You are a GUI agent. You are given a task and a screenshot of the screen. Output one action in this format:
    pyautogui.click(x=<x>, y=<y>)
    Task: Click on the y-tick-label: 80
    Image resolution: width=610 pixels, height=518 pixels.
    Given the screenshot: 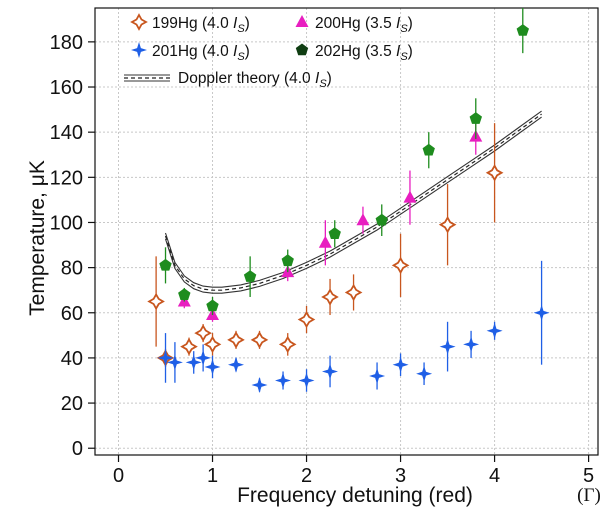 What is the action you would take?
    pyautogui.click(x=72, y=269)
    